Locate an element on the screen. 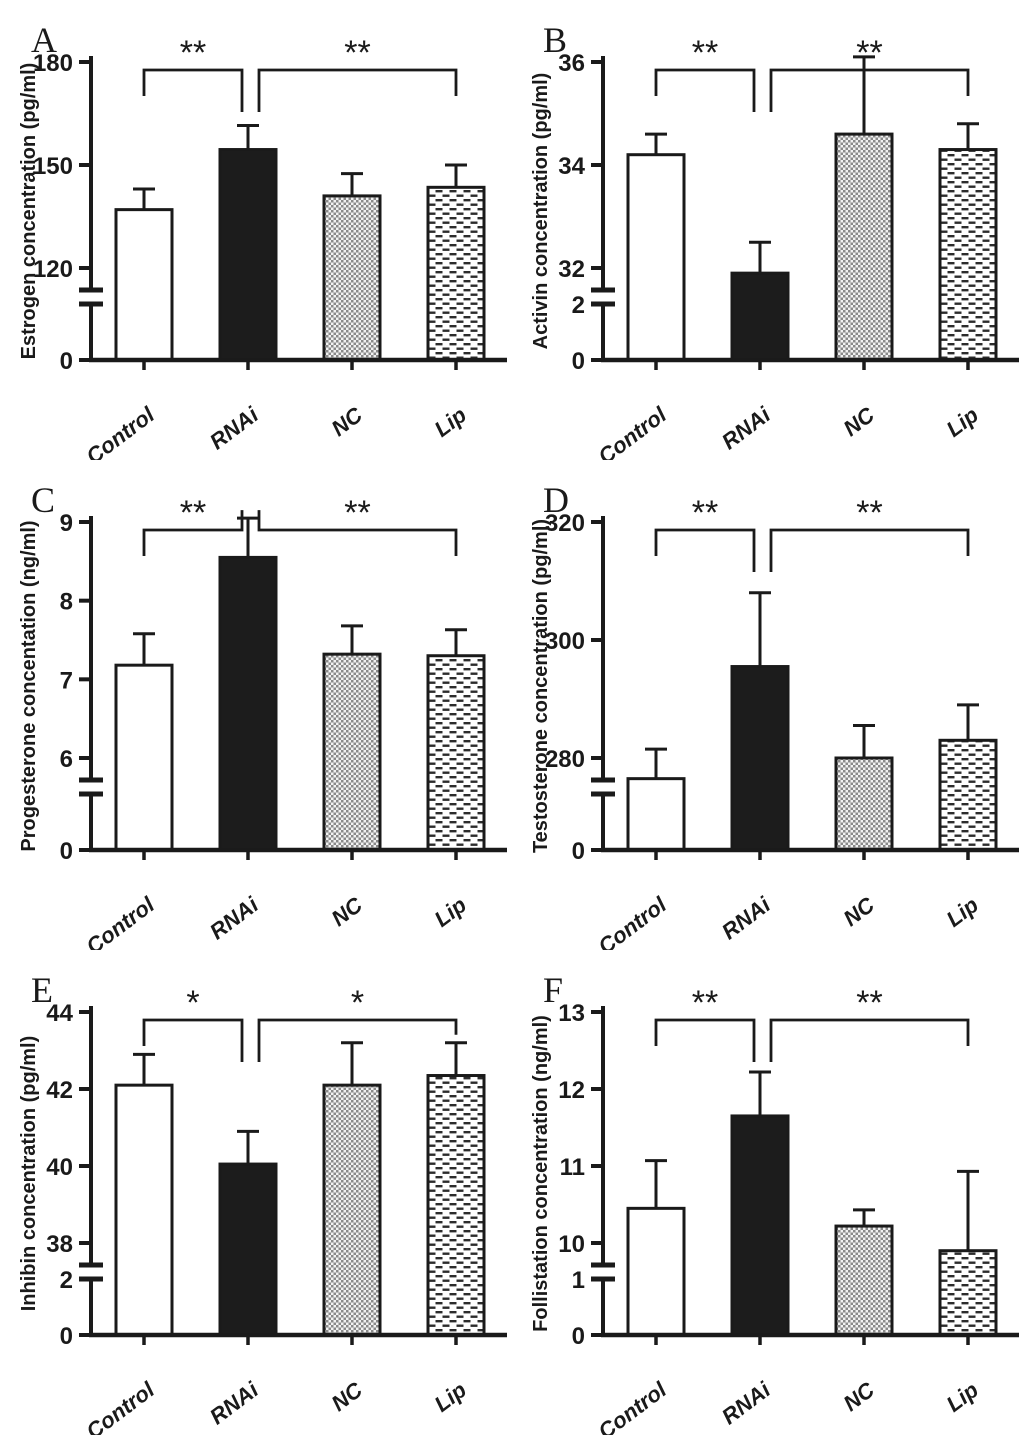  panel-letter: E is located at coordinates (42, 990).